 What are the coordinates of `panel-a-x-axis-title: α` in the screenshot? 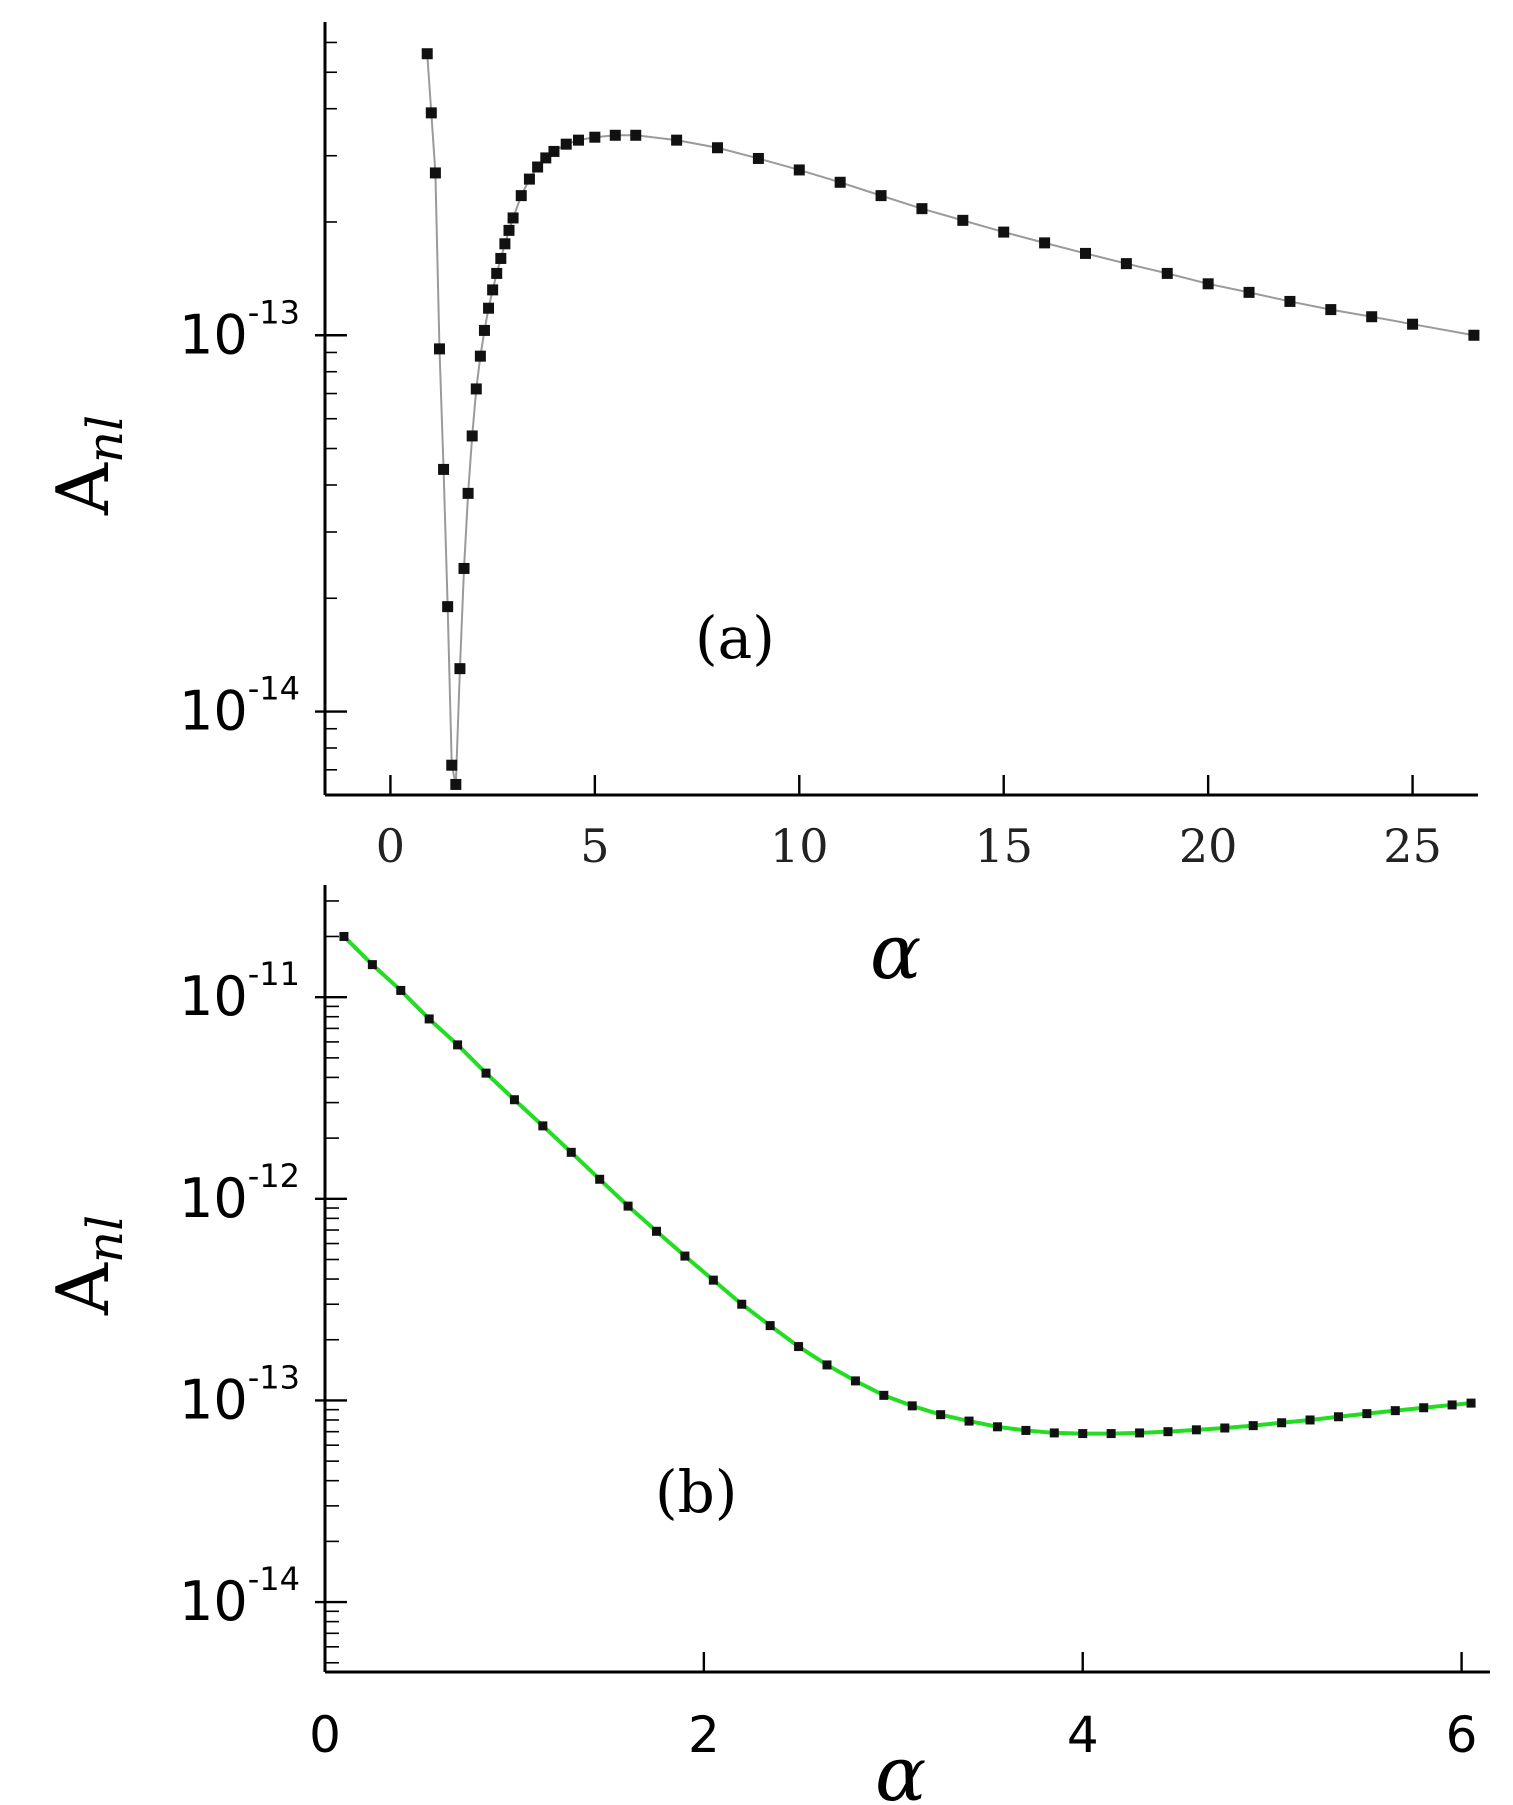 It's located at (895, 951).